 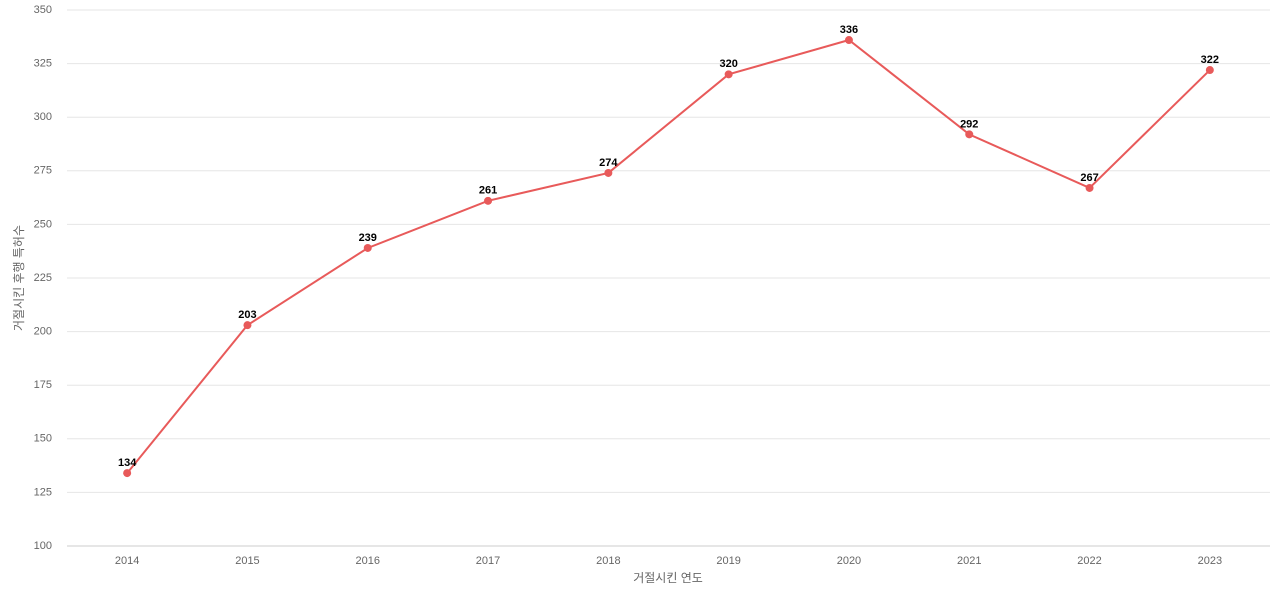 What do you see at coordinates (1089, 178) in the screenshot?
I see `value-label: 267` at bounding box center [1089, 178].